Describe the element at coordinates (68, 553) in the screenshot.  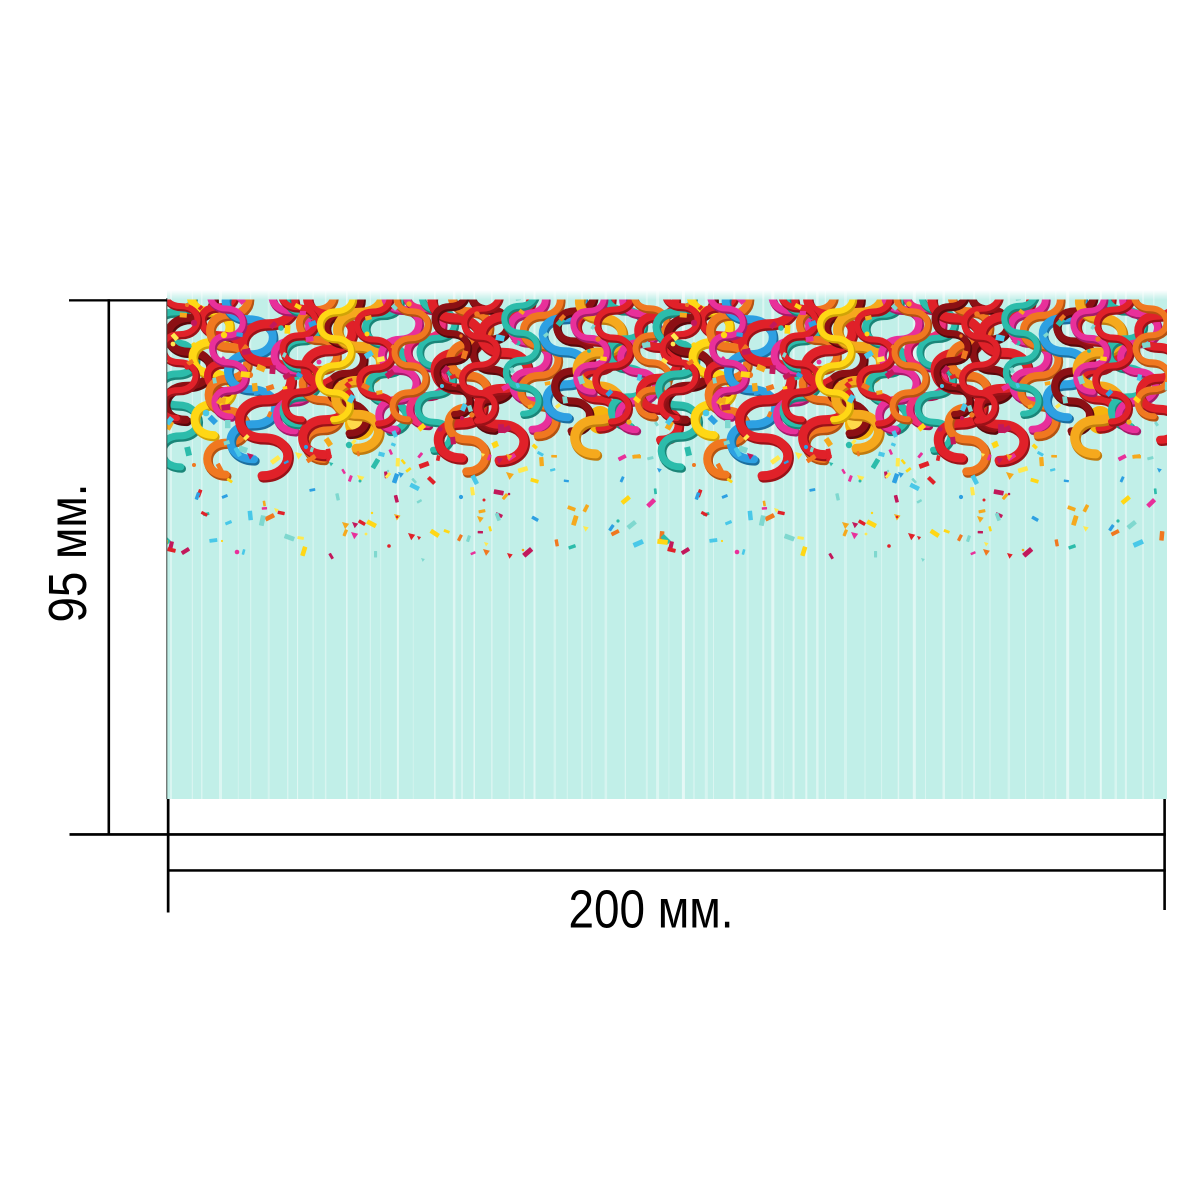
I see `svg-text: 95 мм.` at that location.